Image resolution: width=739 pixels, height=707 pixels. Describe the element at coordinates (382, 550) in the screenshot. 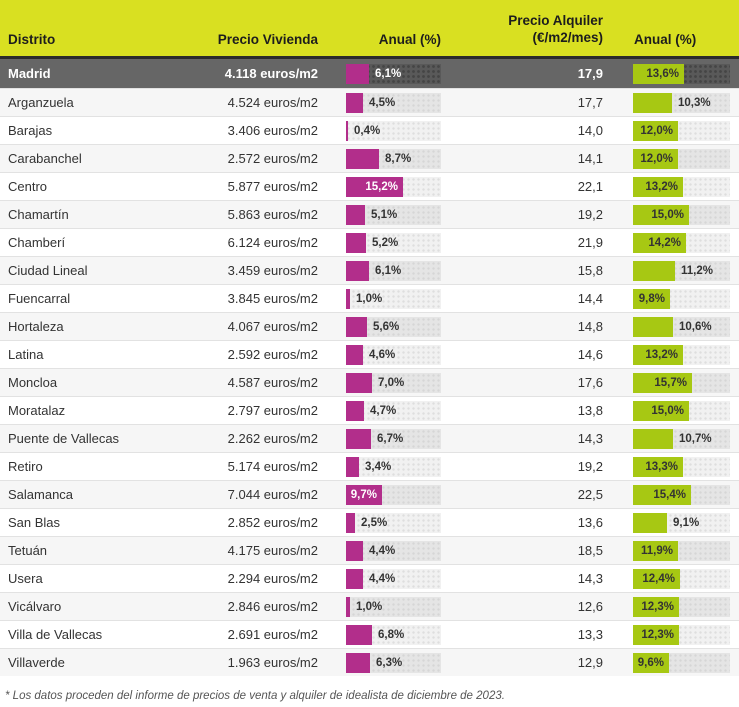

I see `bar-label: 4,4%` at that location.